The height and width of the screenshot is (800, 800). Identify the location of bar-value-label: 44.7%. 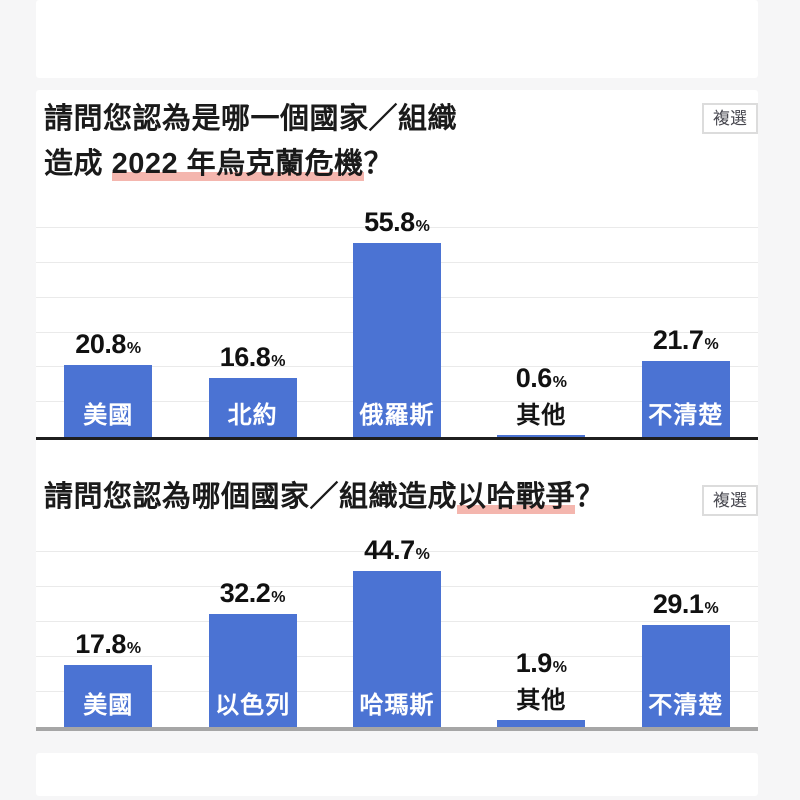
(397, 549).